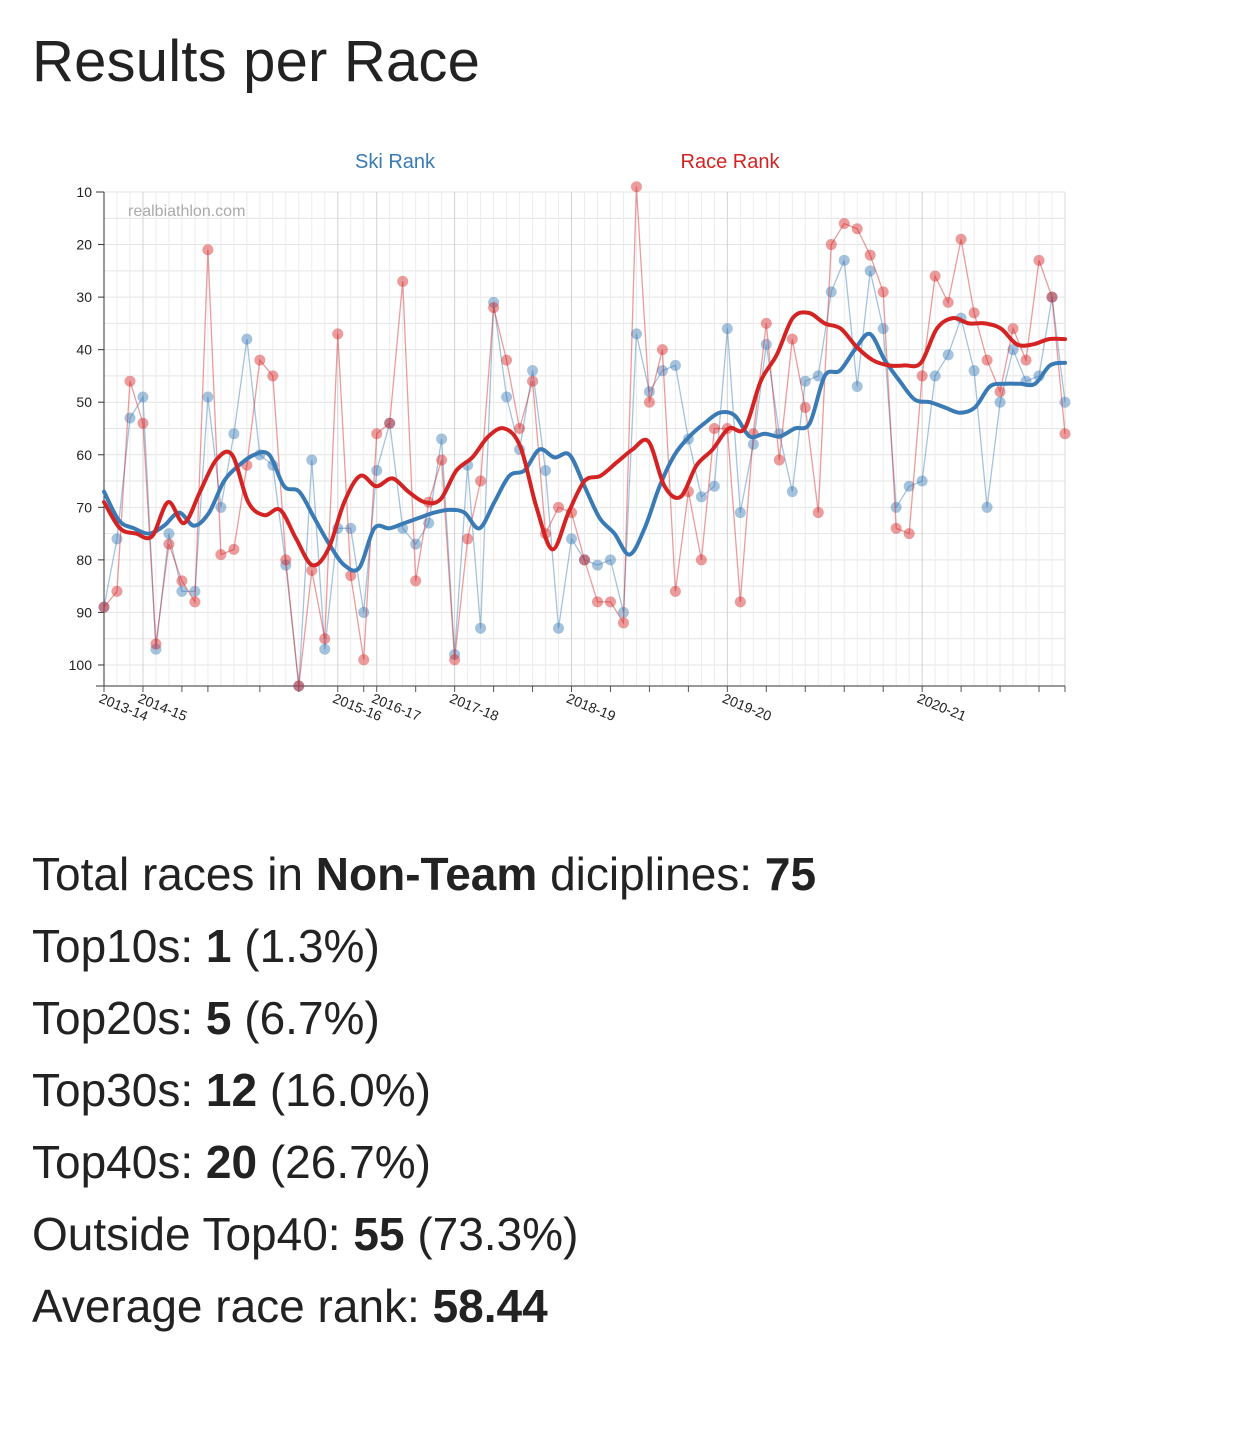 The width and height of the screenshot is (1242, 1448). What do you see at coordinates (84, 612) in the screenshot?
I see `y-tick-label: 90` at bounding box center [84, 612].